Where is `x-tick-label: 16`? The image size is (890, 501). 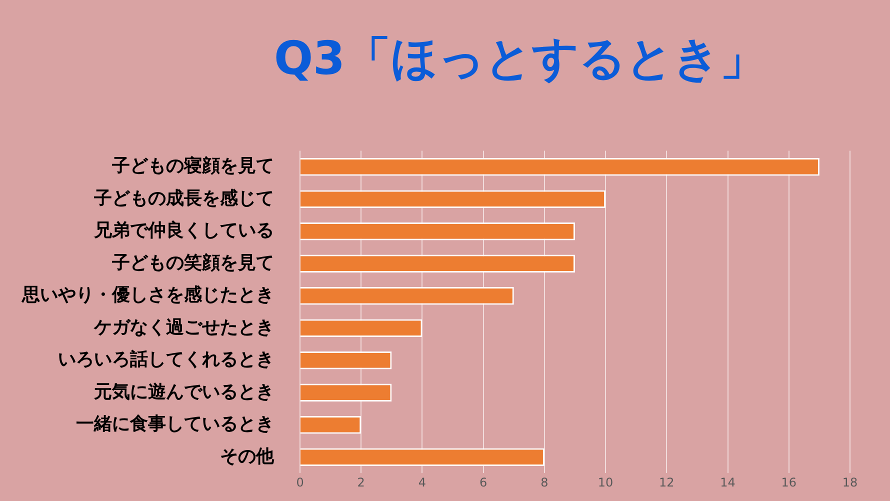
x-tick-label: 16 is located at coordinates (789, 483).